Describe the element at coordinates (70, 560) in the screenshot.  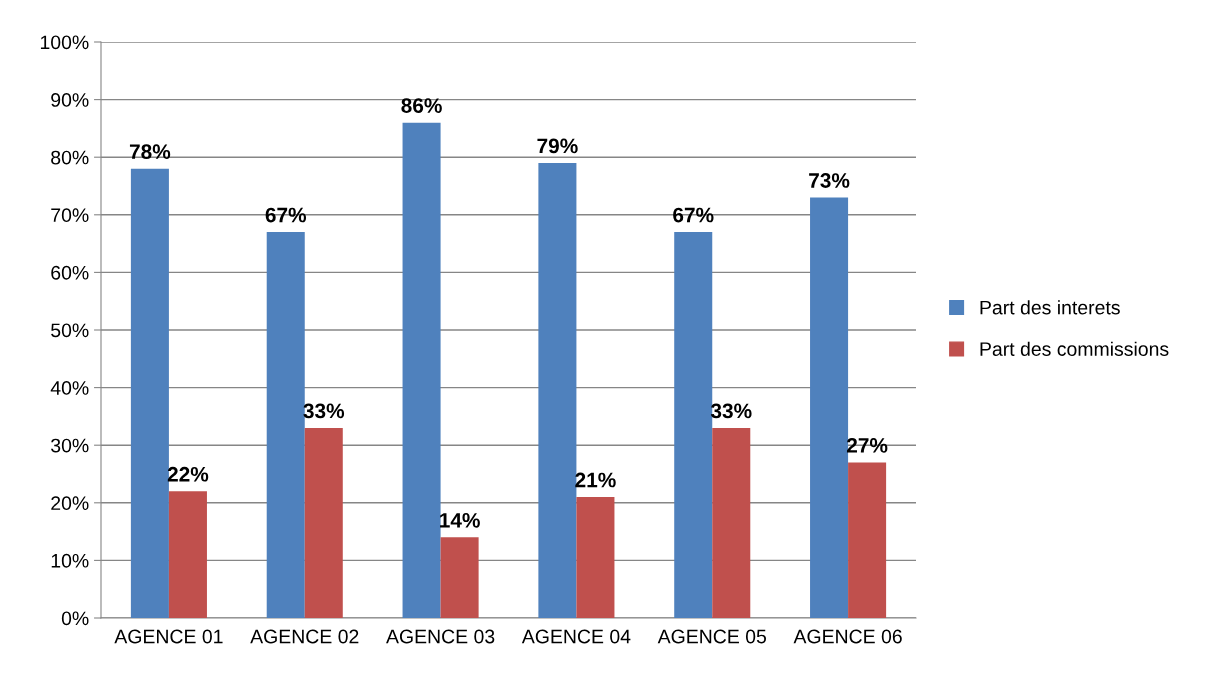
I see `y-tick-label: 10%` at that location.